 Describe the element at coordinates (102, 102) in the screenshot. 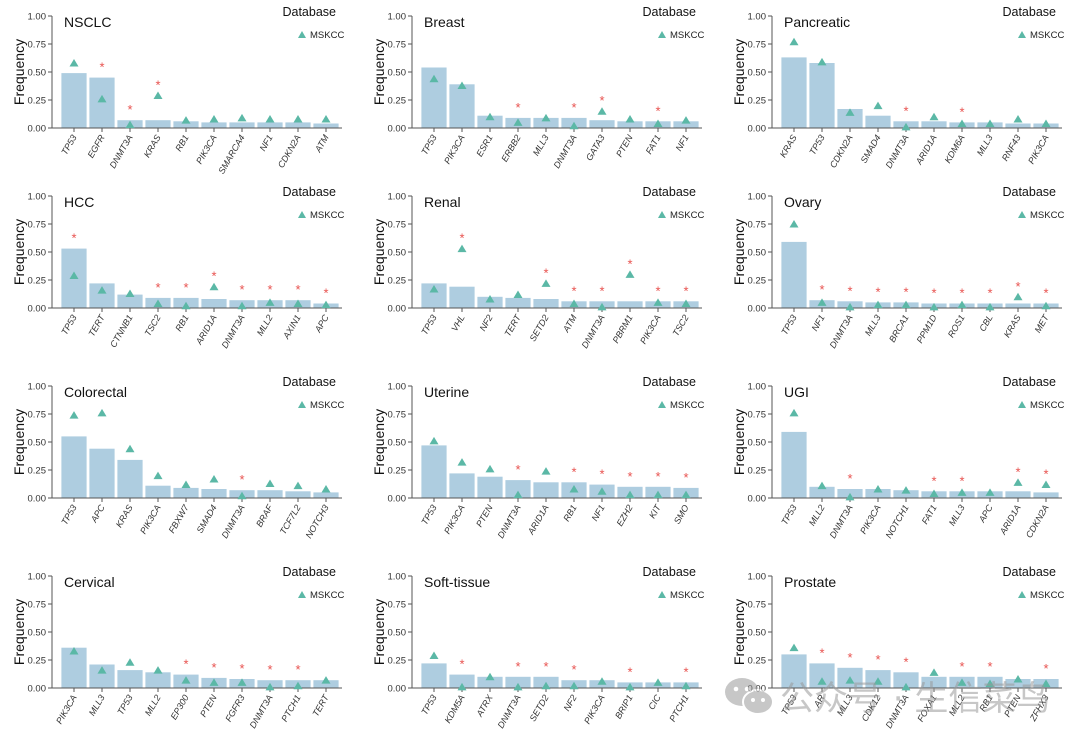

I see `bar-EGFR` at that location.